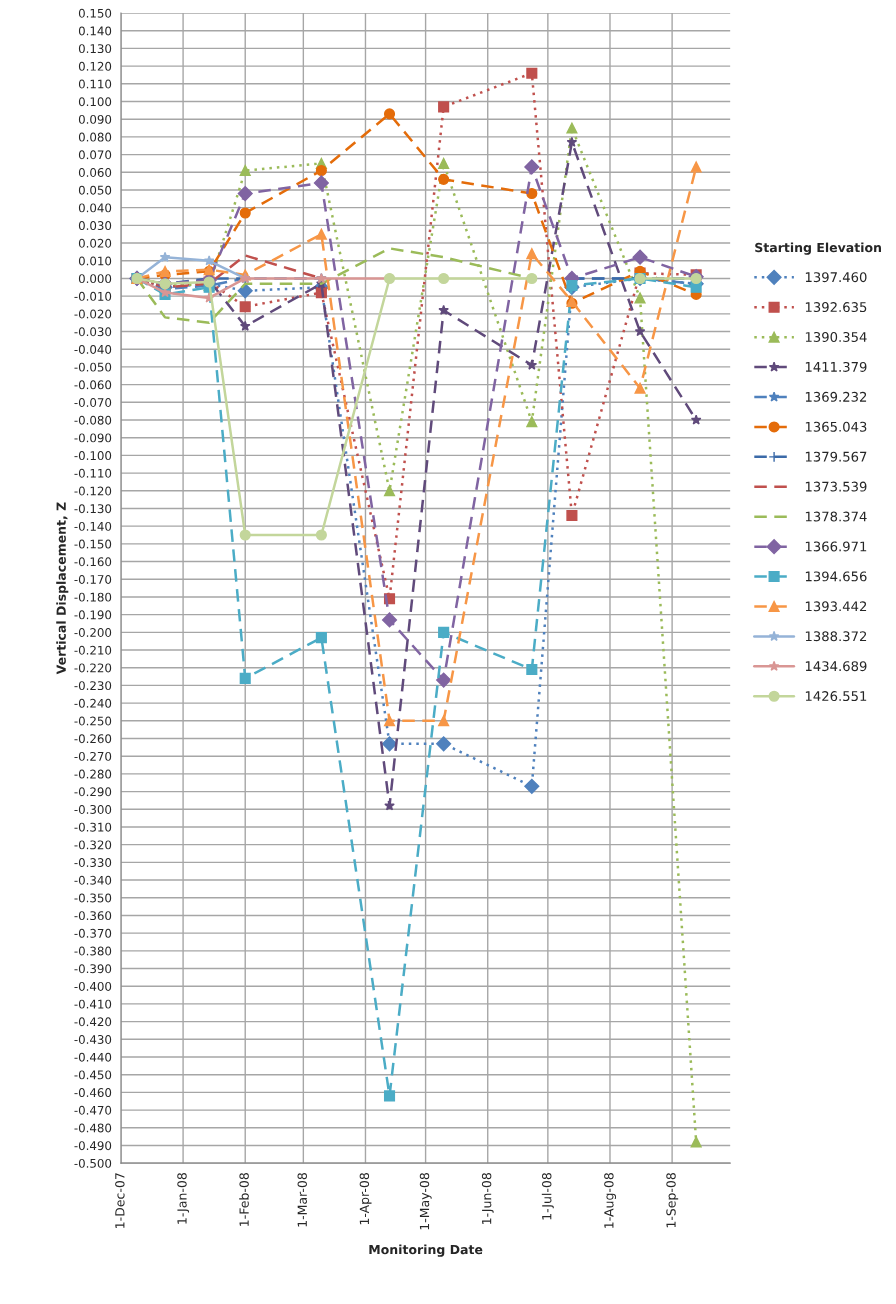  Describe the element at coordinates (836, 606) in the screenshot. I see `legend-label: 1393.442` at that location.